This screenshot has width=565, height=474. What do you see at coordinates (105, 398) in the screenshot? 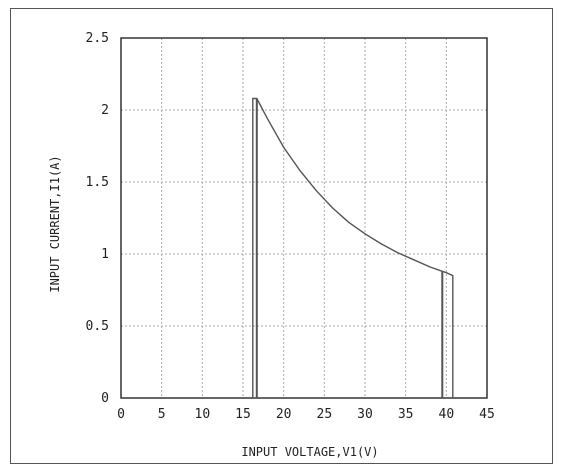
I see `y-tick-label: 0` at bounding box center [105, 398].